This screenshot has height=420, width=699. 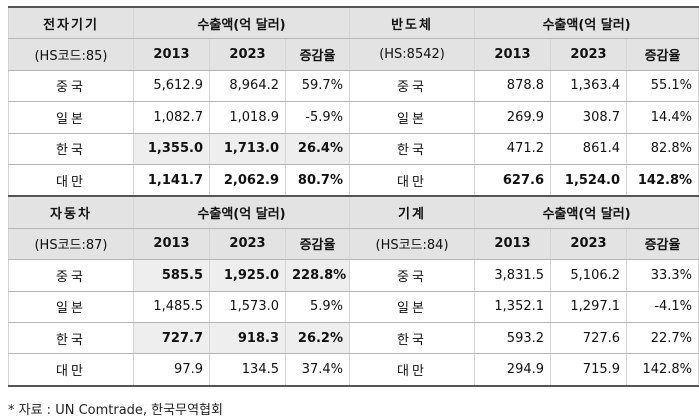 I want to click on value-2023: 5,106.2, so click(x=589, y=275).